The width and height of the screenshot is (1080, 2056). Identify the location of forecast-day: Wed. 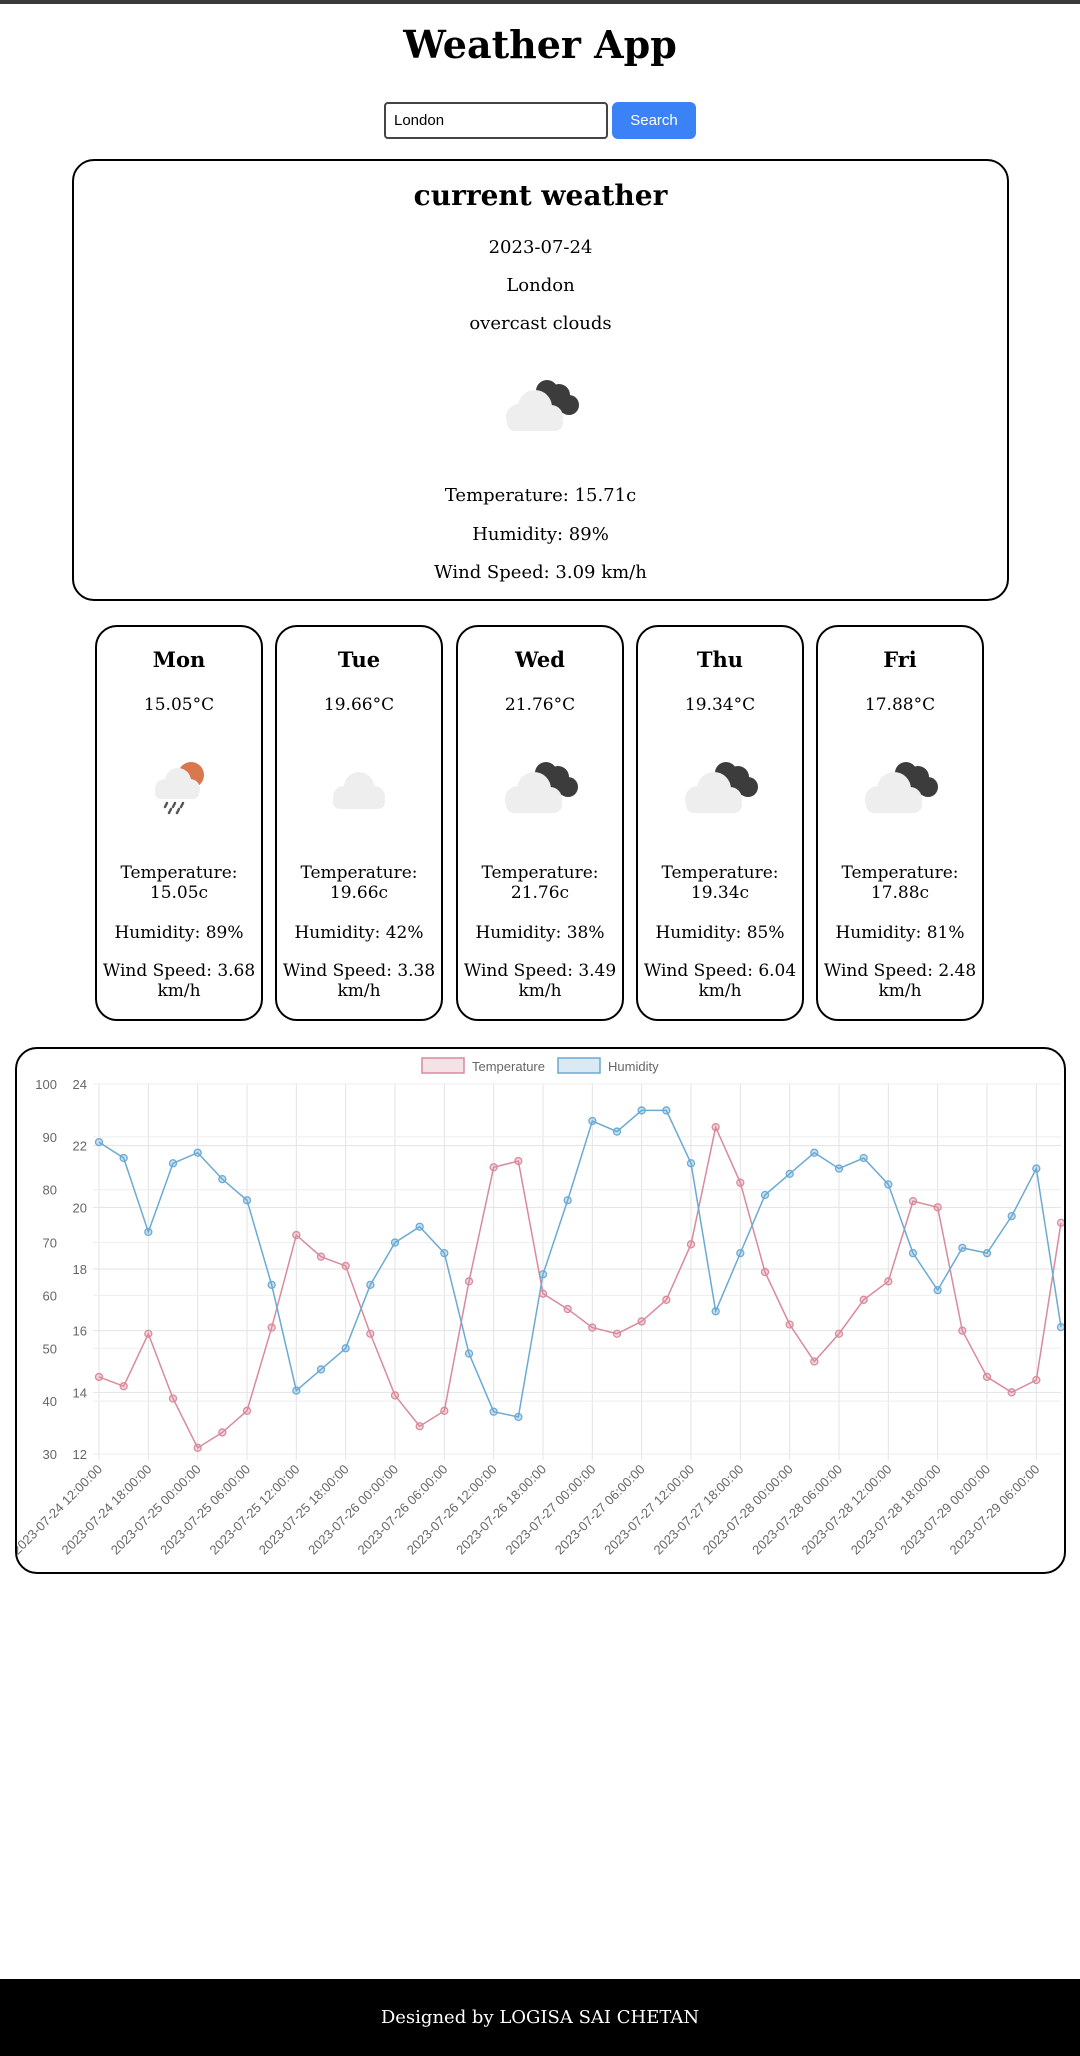
(540, 659).